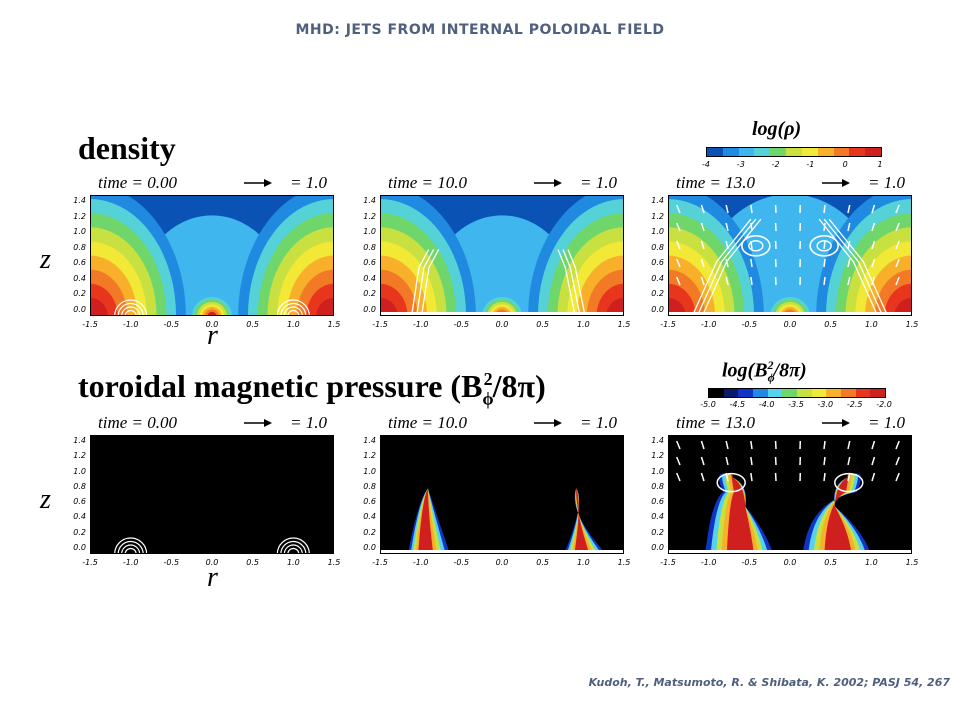 This screenshot has width=960, height=720. I want to click on density-contour-plot, so click(790, 255).